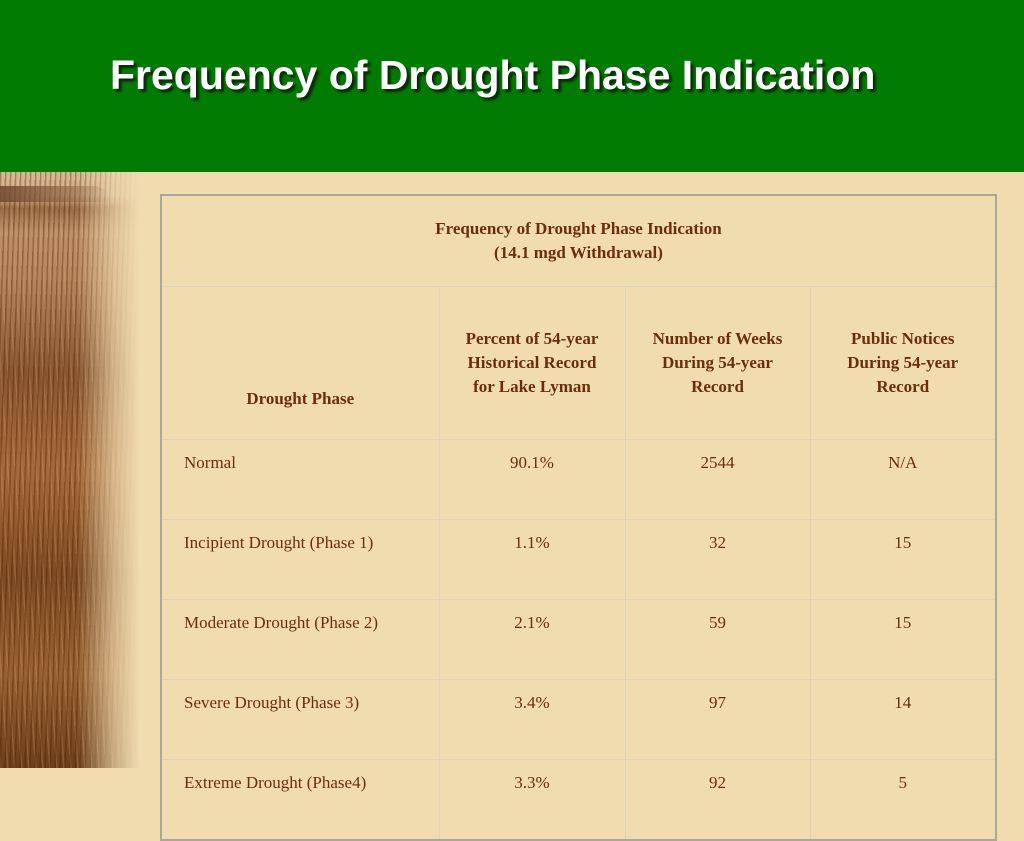  I want to click on cell-phase: Extreme Drought (Phase4), so click(300, 800).